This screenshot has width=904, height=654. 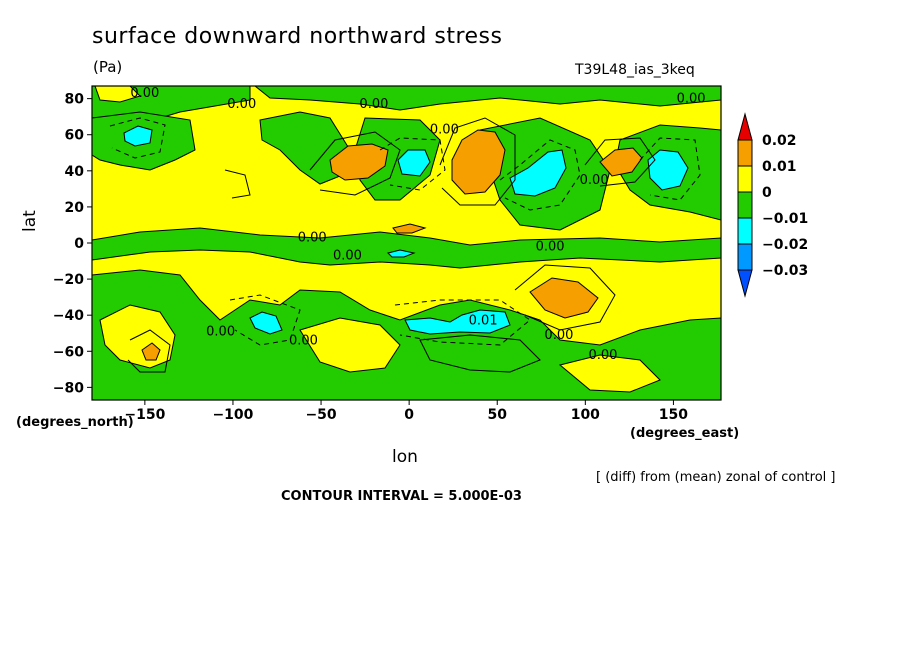 What do you see at coordinates (359, 162) in the screenshot?
I see `orange-region-north-atlantic` at bounding box center [359, 162].